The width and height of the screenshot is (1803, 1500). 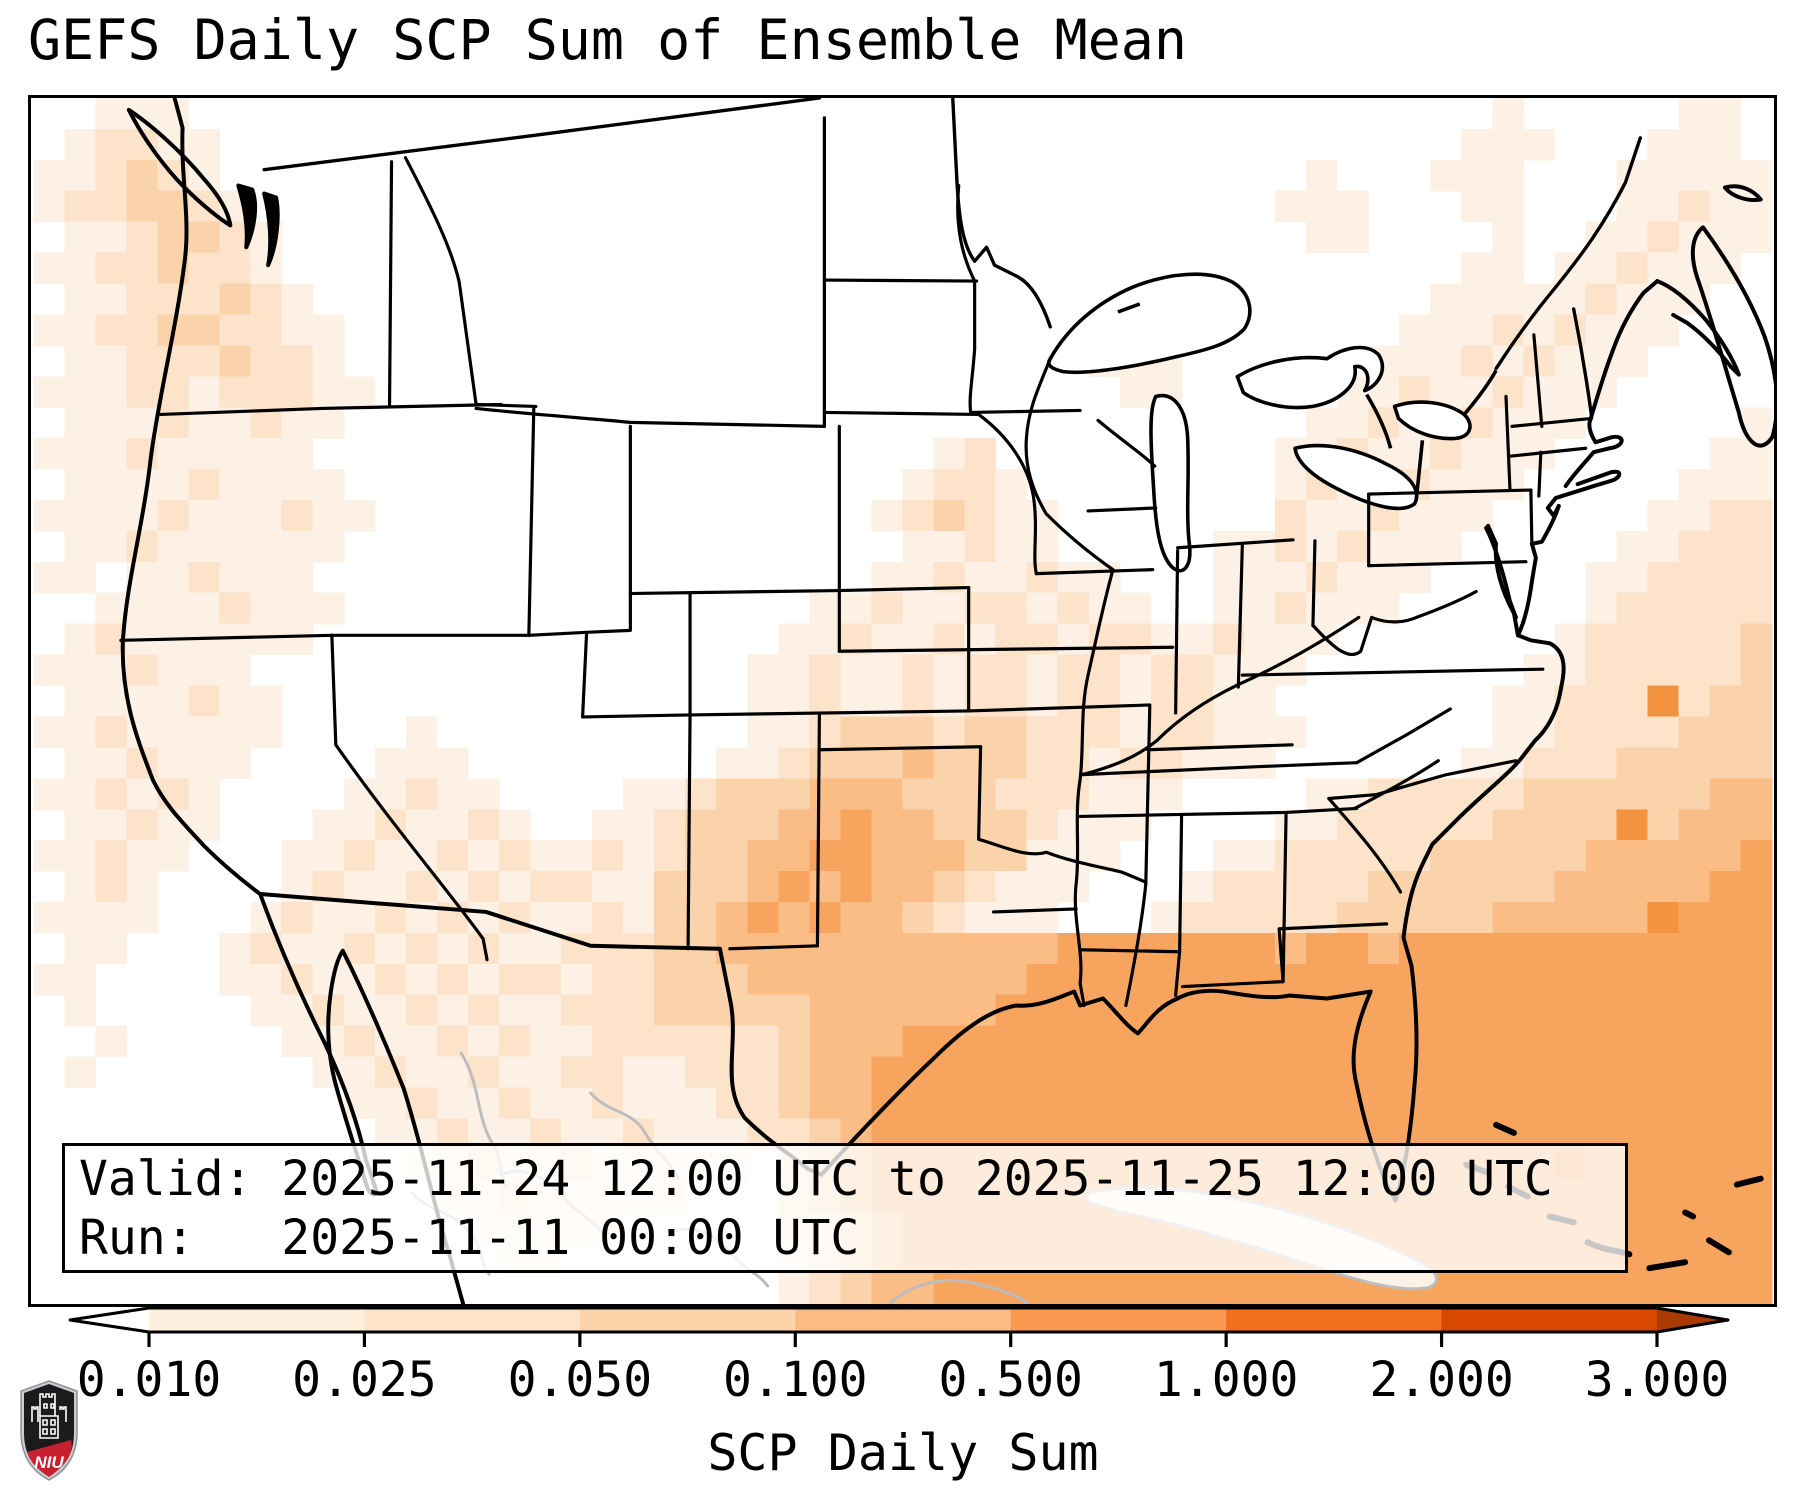 I want to click on colorbar, so click(x=899, y=1326).